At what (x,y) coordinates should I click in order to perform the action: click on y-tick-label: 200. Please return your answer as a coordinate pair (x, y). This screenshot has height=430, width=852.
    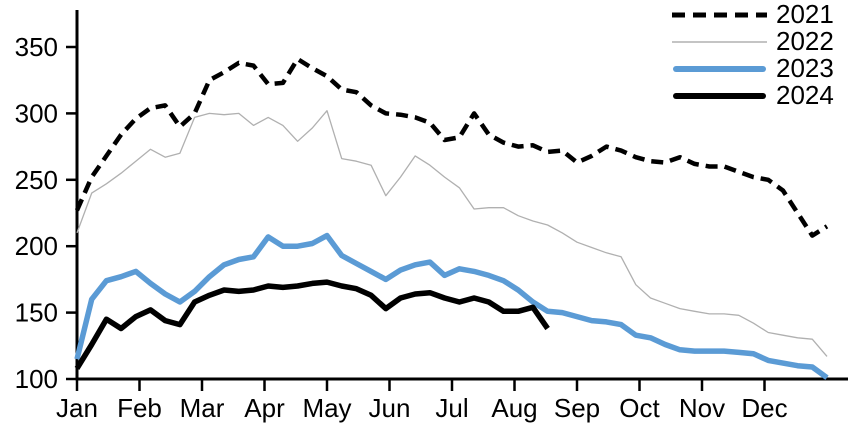
    Looking at the image, I should click on (36, 246).